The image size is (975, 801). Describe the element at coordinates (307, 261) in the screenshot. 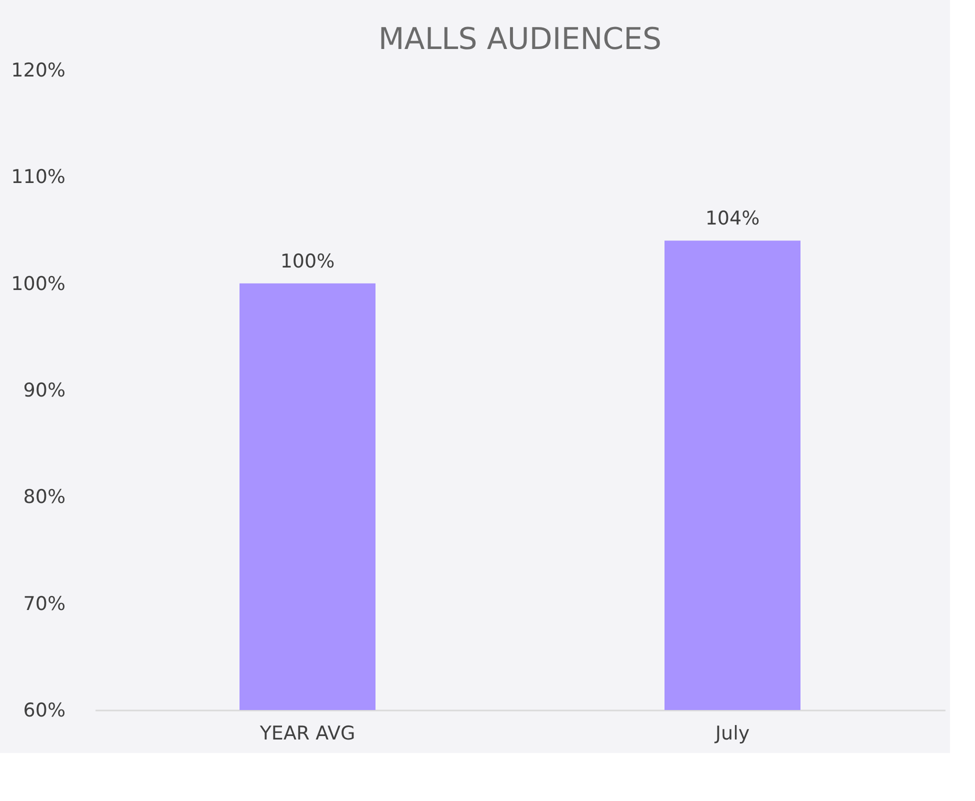

I see `data-label: 100%` at that location.